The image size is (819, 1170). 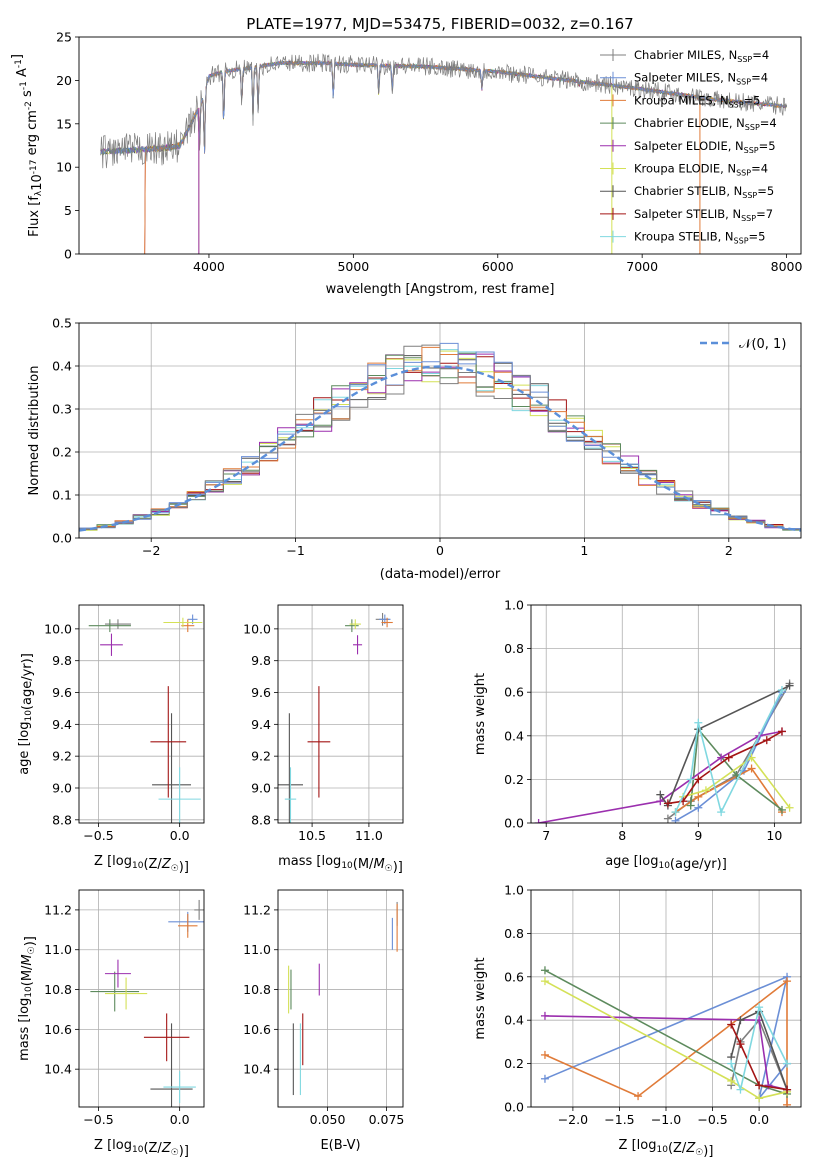 I want to click on y-tick-label: 0, so click(x=68, y=254).